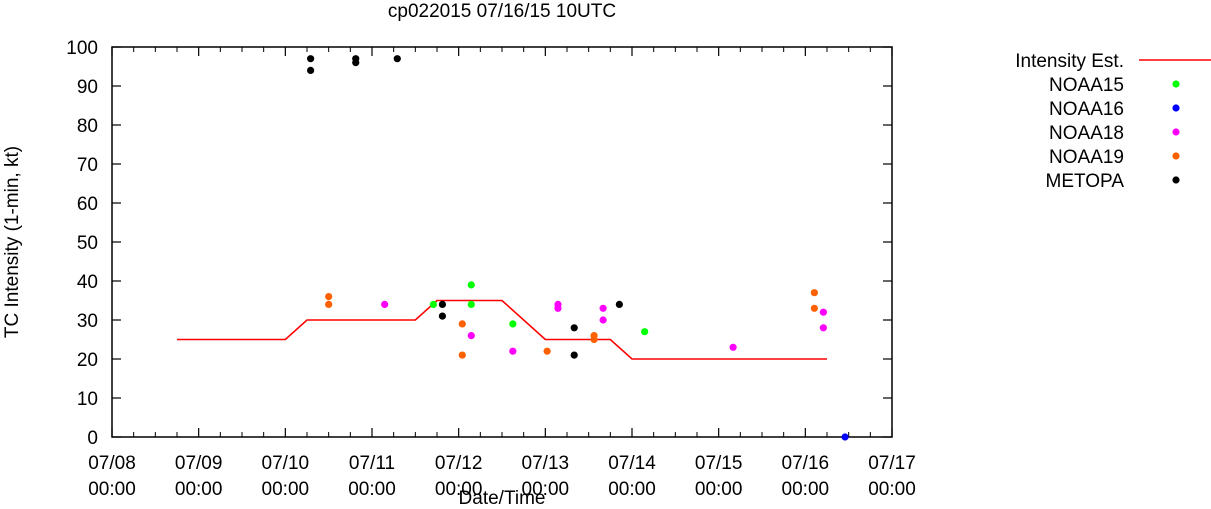 Image resolution: width=1211 pixels, height=509 pixels. What do you see at coordinates (112, 463) in the screenshot?
I see `x-tick-date-label: 07/08` at bounding box center [112, 463].